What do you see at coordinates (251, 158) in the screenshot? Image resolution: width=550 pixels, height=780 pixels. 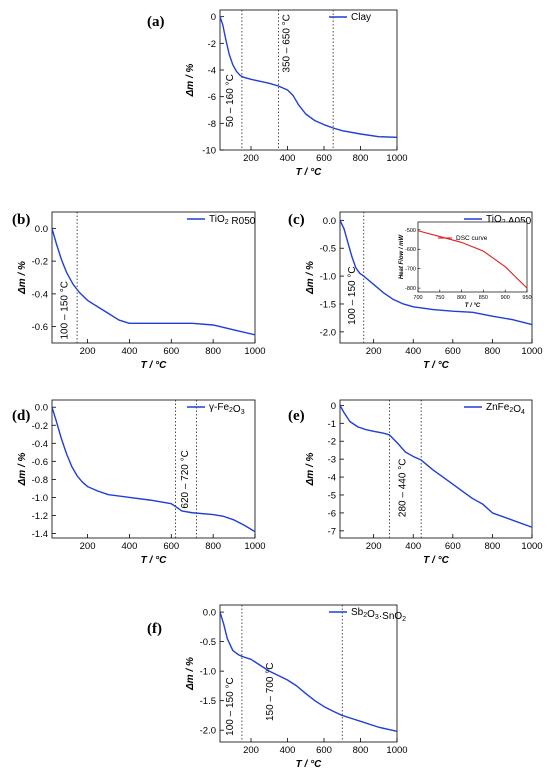 I see `xtick-label-a: 200` at bounding box center [251, 158].